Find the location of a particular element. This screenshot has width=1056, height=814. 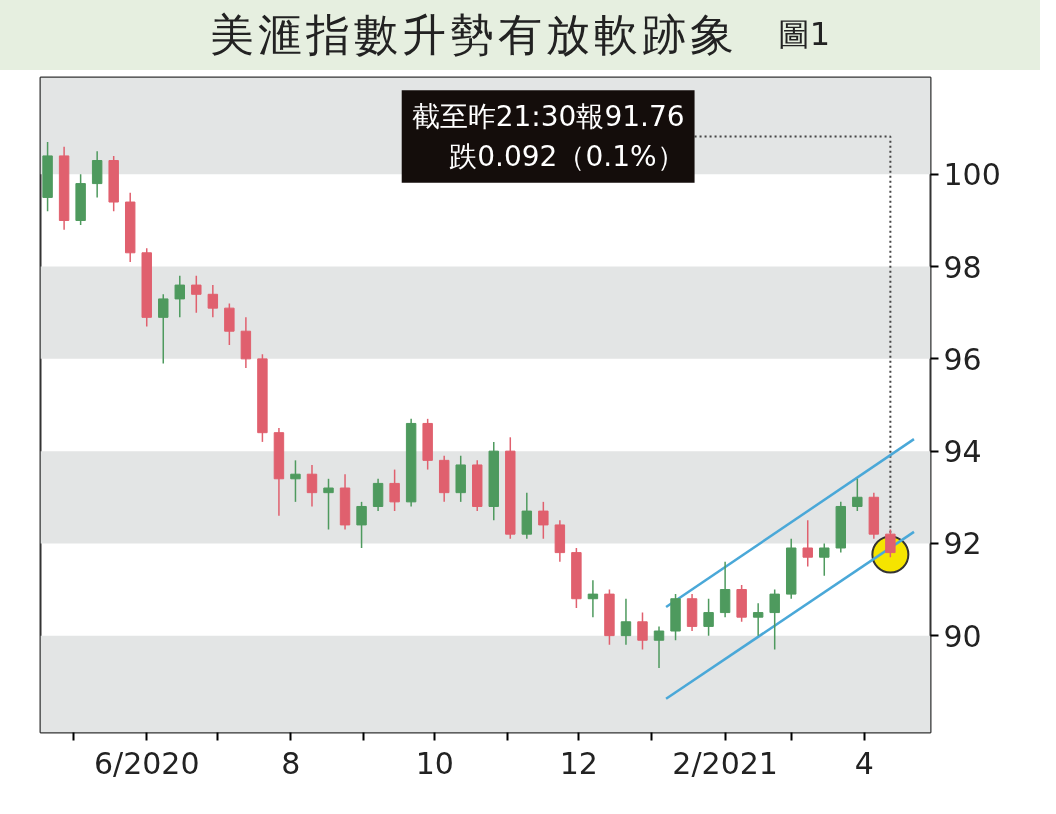

y-tick-label: 96 is located at coordinates (962, 359).